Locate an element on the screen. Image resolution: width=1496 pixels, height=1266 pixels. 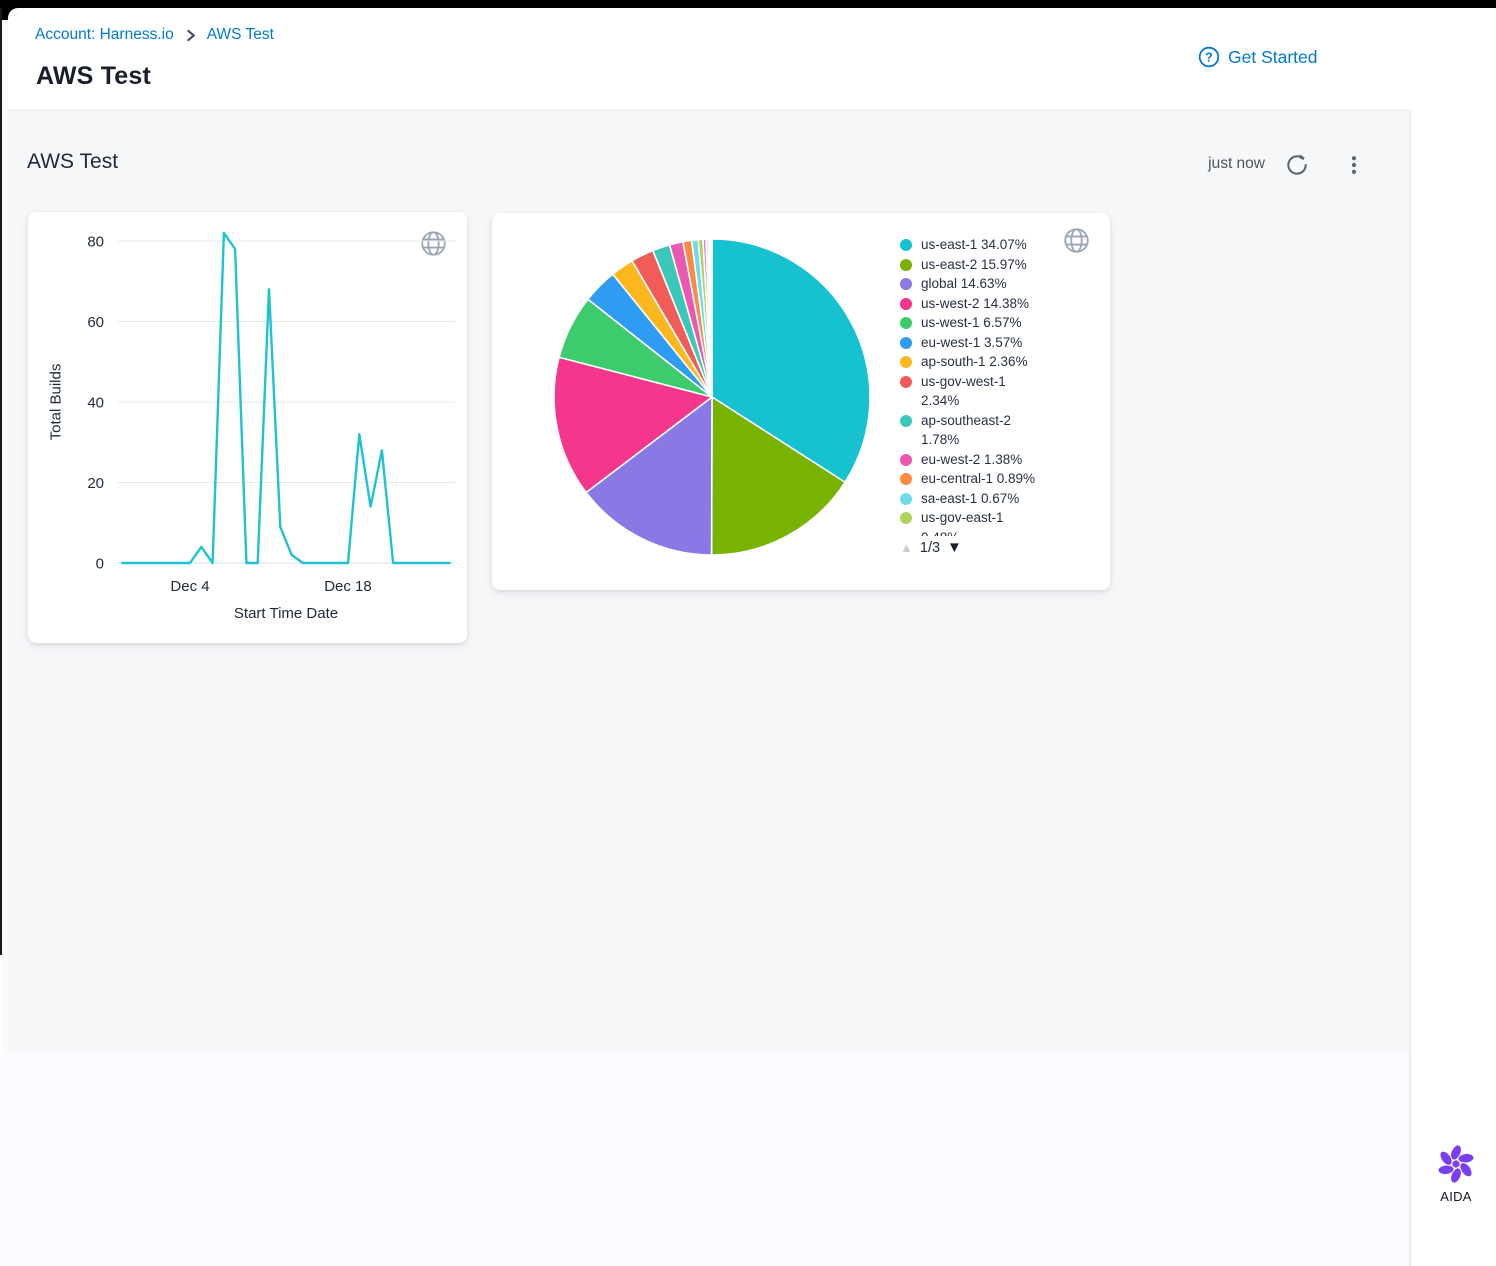
legend-item: us-west-1 6.57% is located at coordinates (991, 323).